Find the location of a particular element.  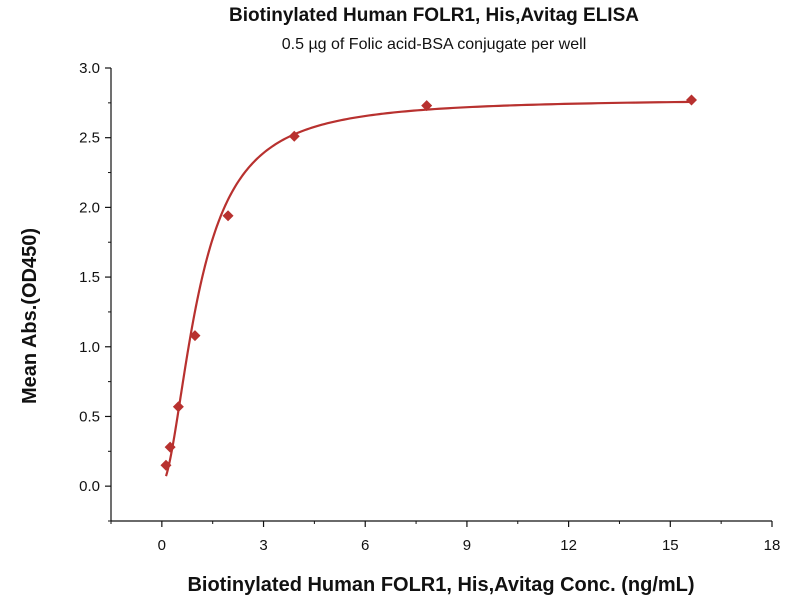

x-tick-label: 15 is located at coordinates (670, 545).